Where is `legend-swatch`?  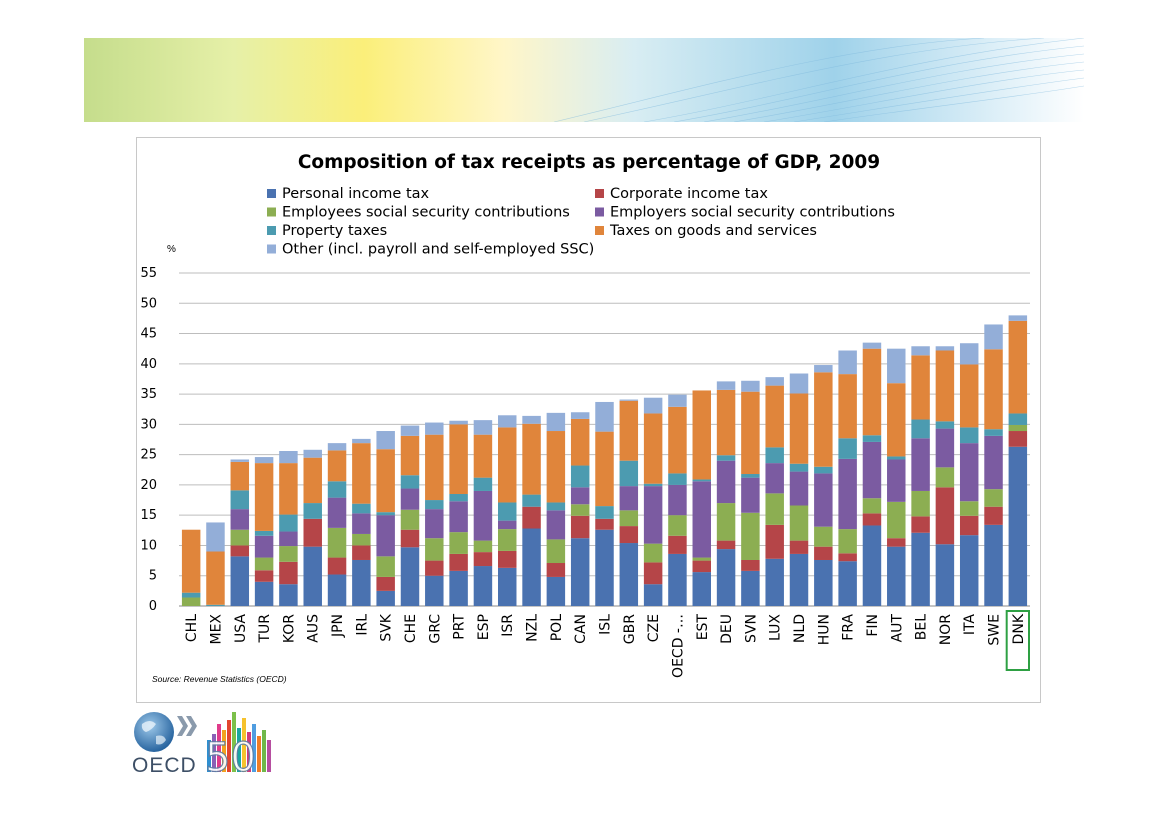 legend-swatch is located at coordinates (271, 249).